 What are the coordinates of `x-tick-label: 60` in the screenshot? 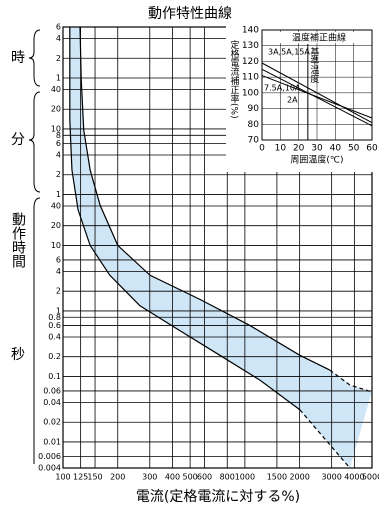 It's located at (372, 149).